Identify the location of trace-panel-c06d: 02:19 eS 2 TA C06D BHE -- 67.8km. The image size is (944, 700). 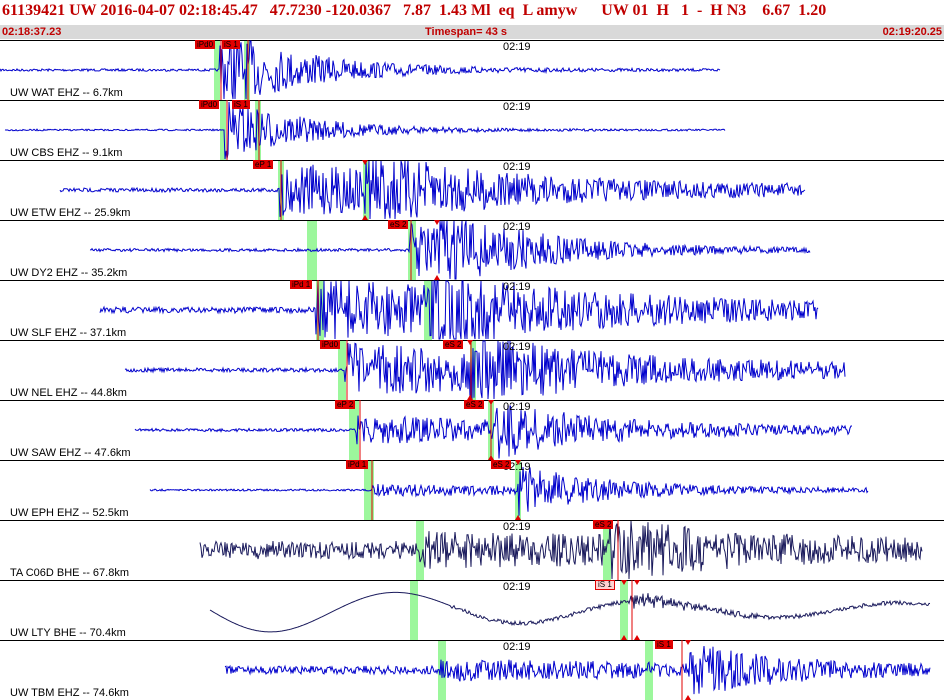
(472, 550).